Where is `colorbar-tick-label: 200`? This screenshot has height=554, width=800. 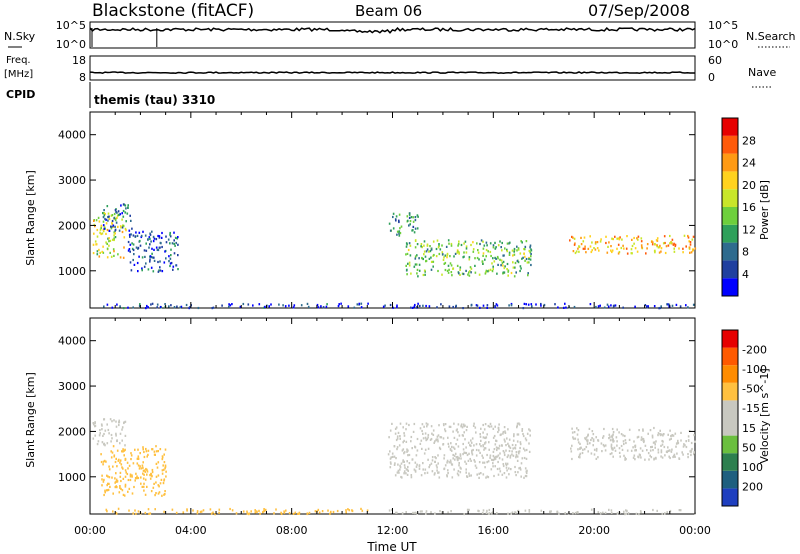 colorbar-tick-label: 200 is located at coordinates (752, 486).